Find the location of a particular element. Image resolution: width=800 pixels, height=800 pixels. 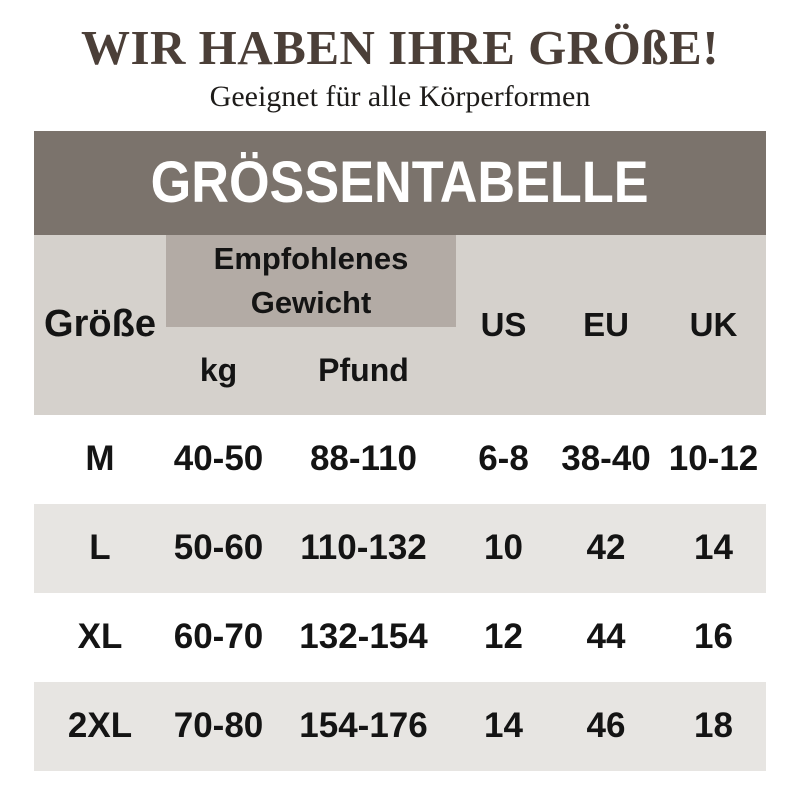

column-header-eu: EU is located at coordinates (606, 324).